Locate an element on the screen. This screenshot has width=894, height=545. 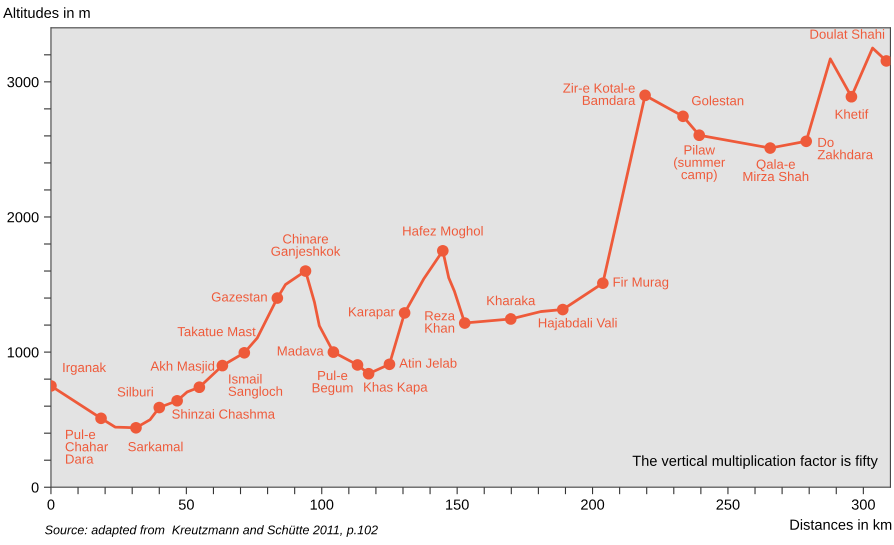
y-axis-title: Altitudes in m is located at coordinates (46, 12).